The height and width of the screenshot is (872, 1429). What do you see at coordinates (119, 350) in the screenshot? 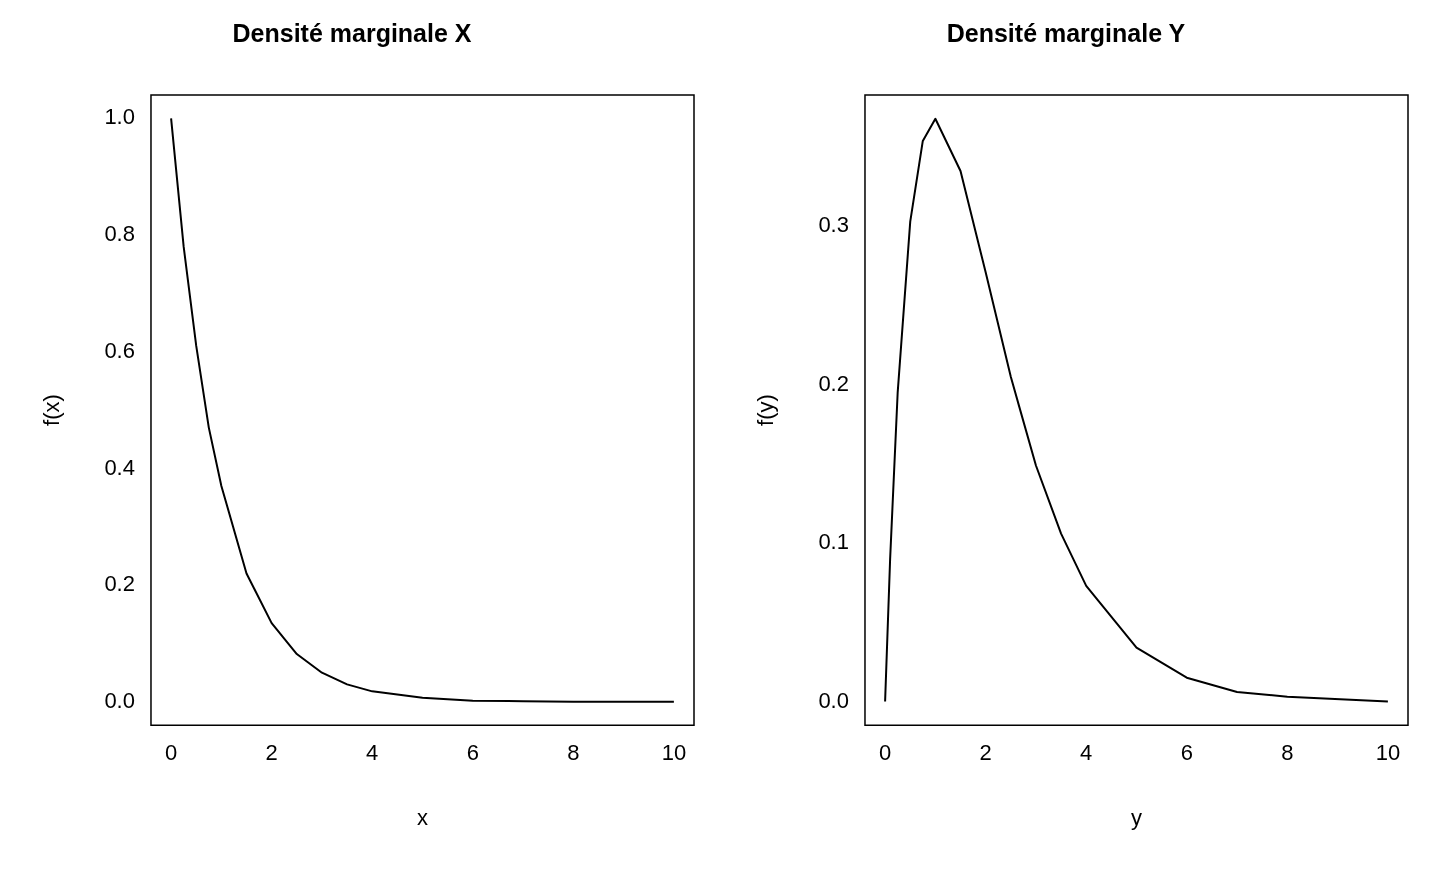
I see `y-tick-label: 0.6` at bounding box center [119, 350].